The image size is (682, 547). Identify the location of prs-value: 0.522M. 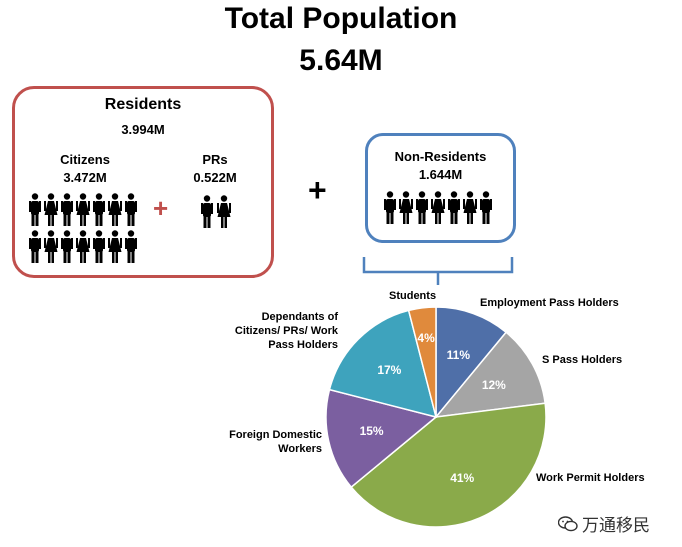
(215, 177).